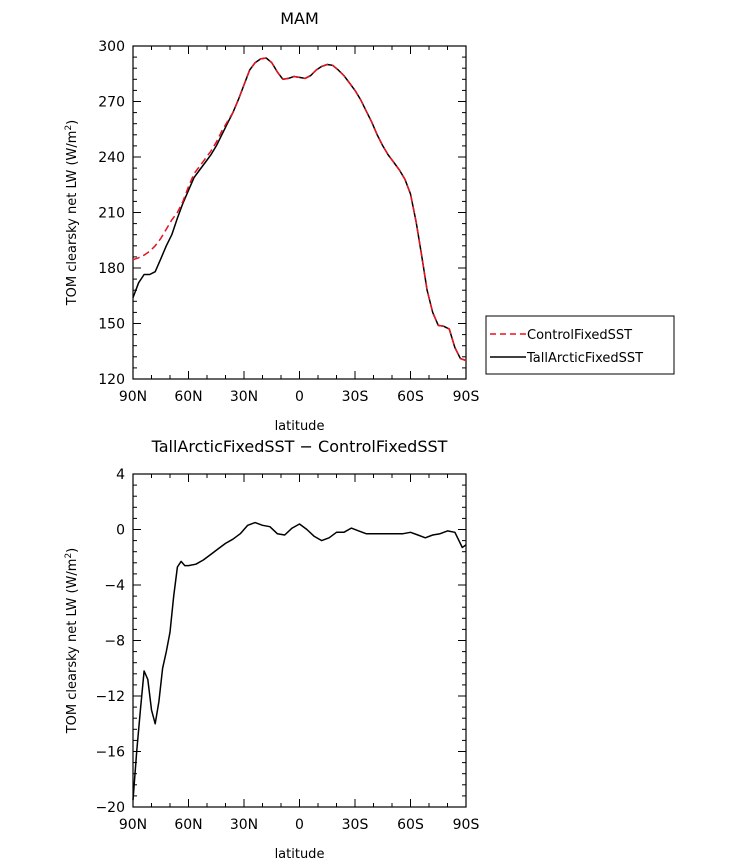  I want to click on y-tick-label: 150, so click(111, 325).